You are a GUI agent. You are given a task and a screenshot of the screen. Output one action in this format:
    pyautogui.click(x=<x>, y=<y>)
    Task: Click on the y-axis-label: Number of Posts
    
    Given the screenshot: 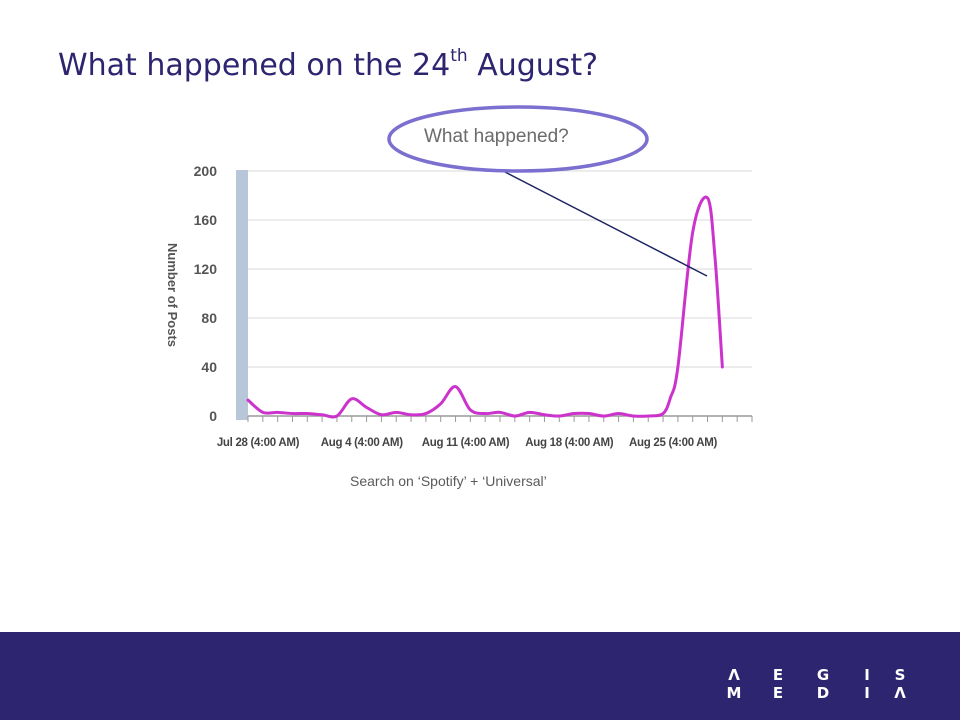 What is the action you would take?
    pyautogui.click(x=172, y=295)
    